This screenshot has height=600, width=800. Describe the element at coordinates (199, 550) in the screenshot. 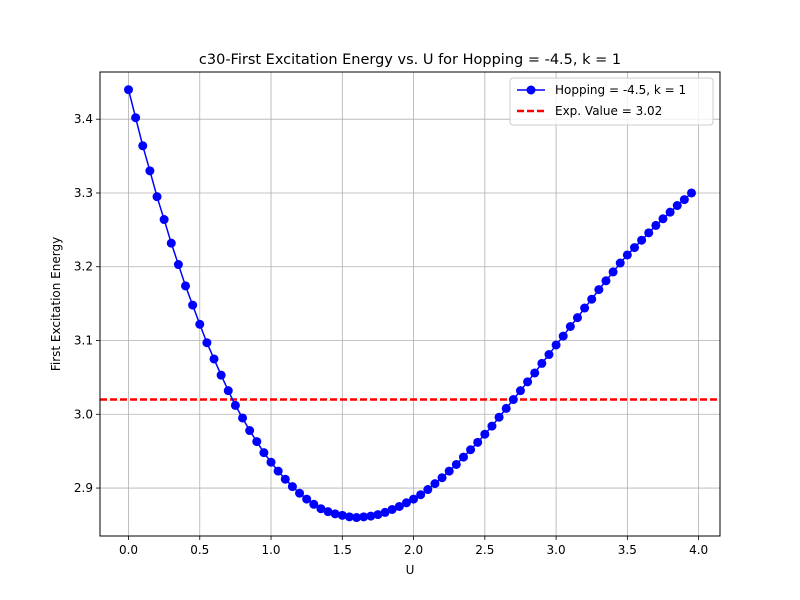

I see `x-tick-label: 0.5` at that location.